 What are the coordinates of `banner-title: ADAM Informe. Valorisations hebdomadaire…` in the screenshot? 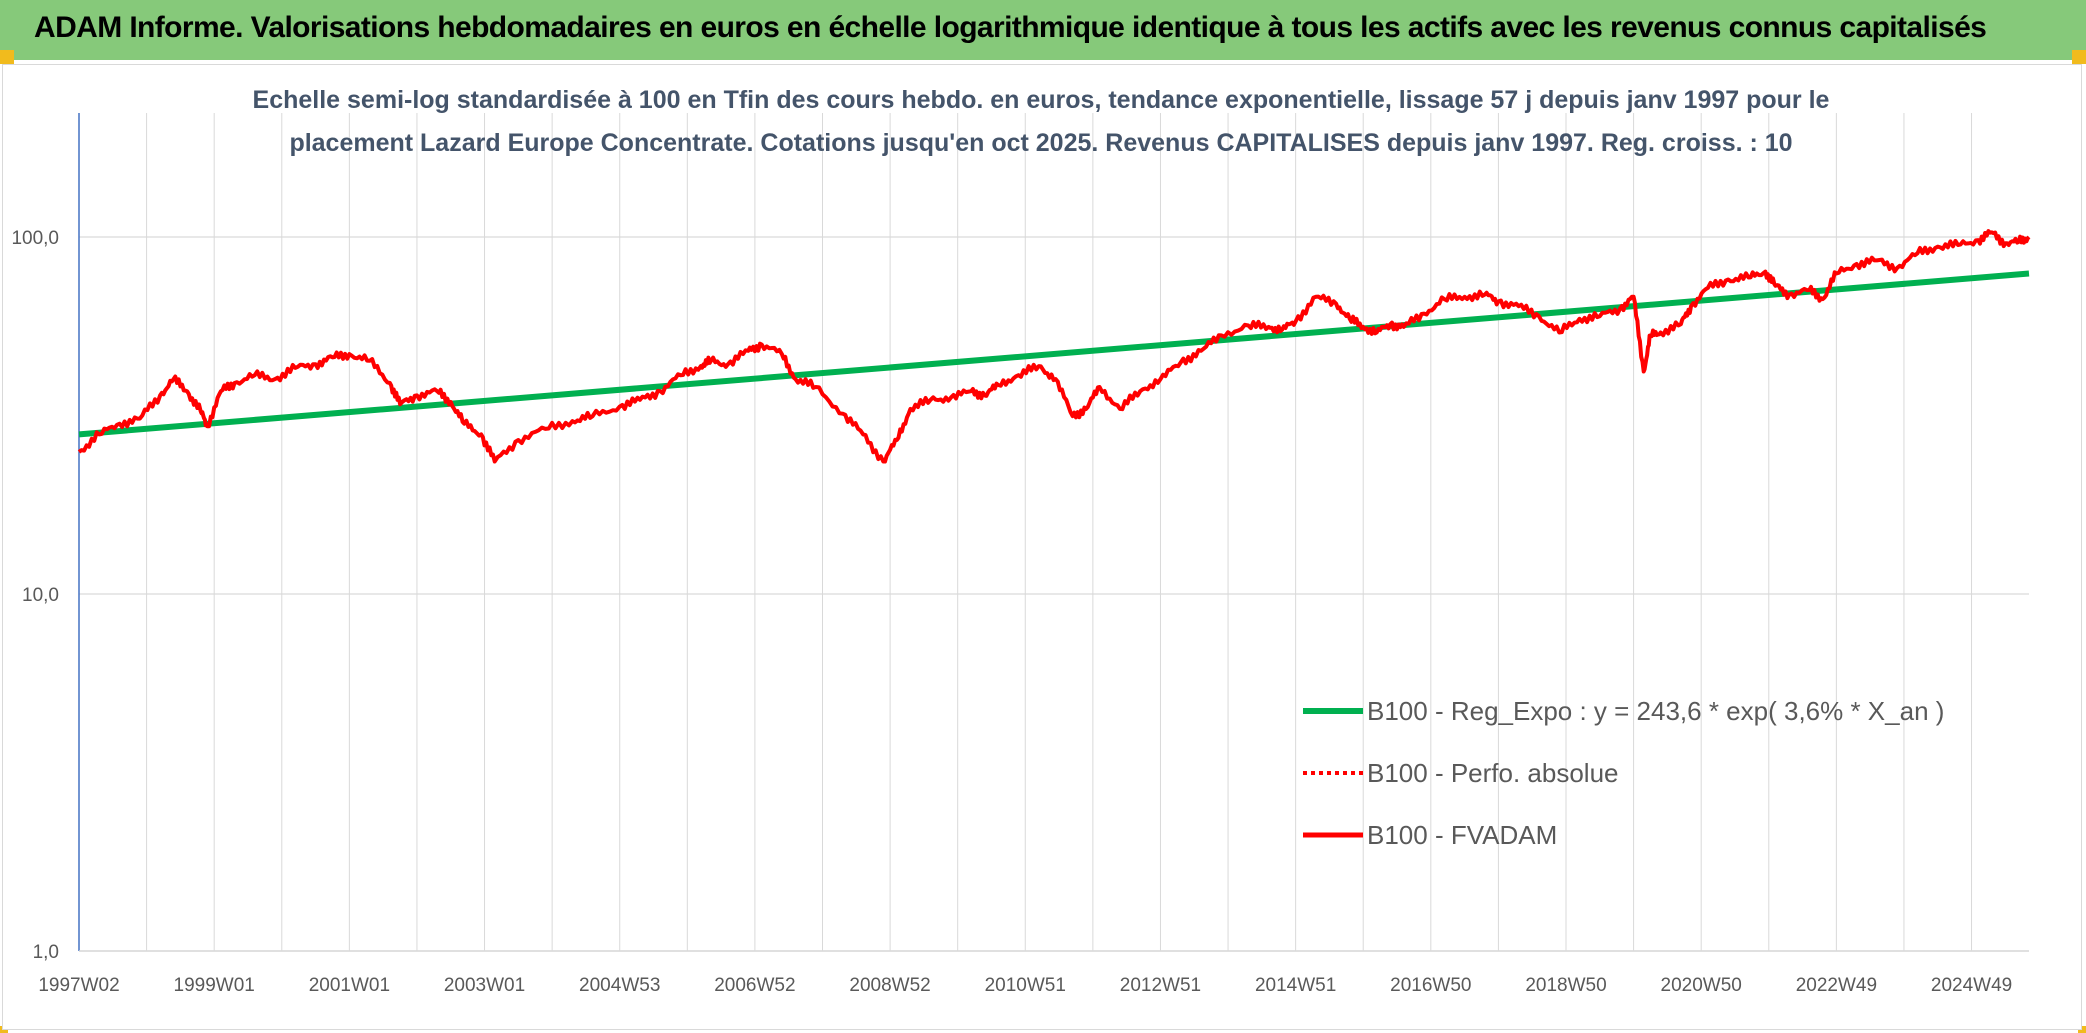 It's located at (1010, 27).